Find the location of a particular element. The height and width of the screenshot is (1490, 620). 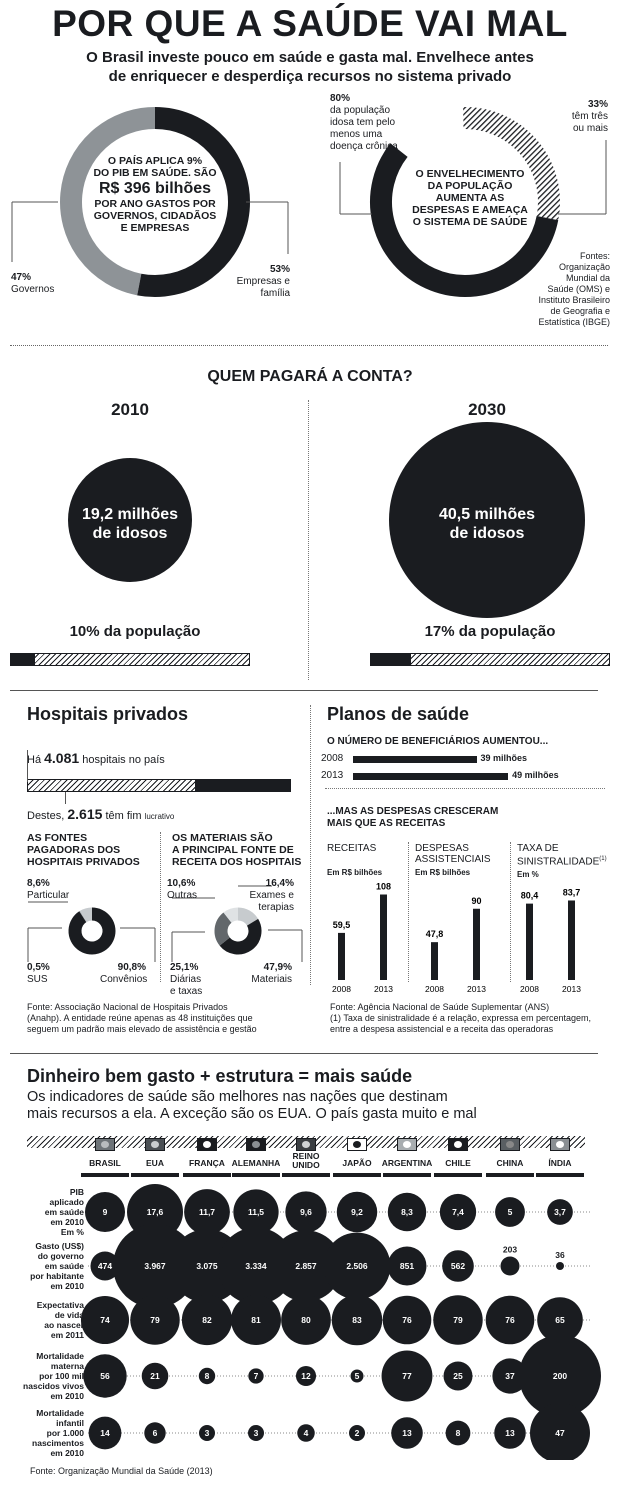

plans-bar is located at coordinates (383, 937).